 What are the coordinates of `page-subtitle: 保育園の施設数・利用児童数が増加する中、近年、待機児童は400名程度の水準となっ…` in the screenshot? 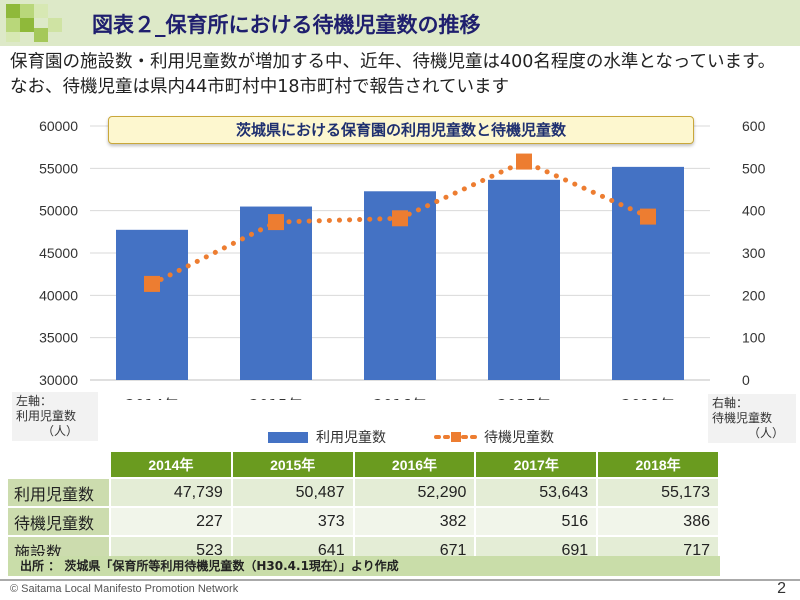 It's located at (393, 74).